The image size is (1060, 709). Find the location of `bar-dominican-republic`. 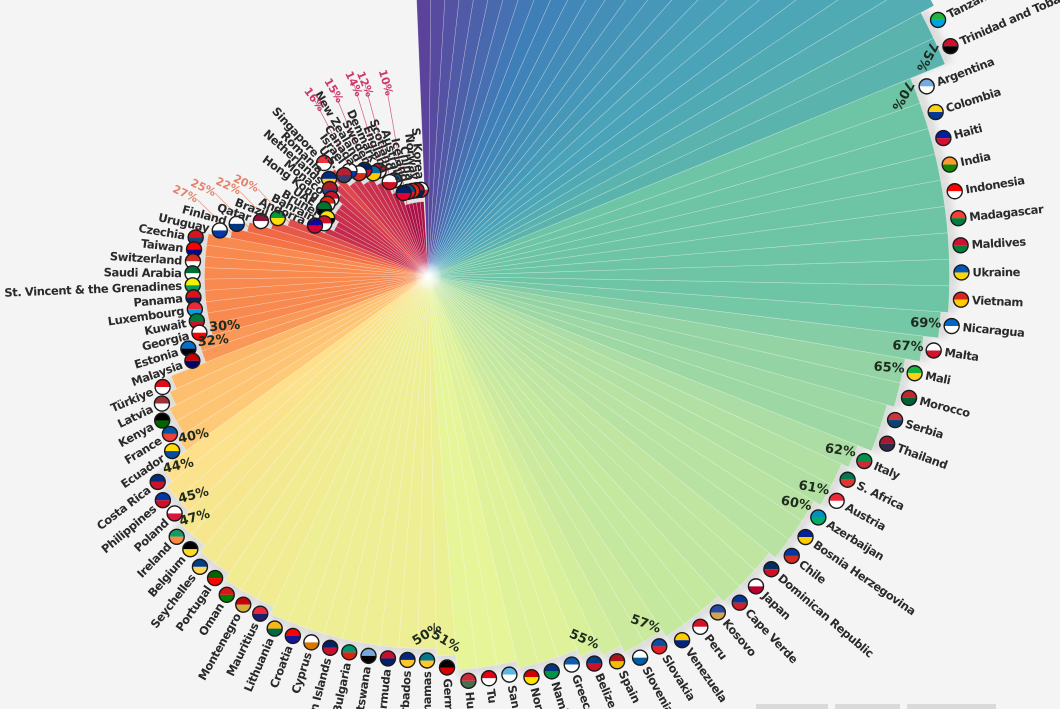

bar-dominican-republic is located at coordinates (598, 423).